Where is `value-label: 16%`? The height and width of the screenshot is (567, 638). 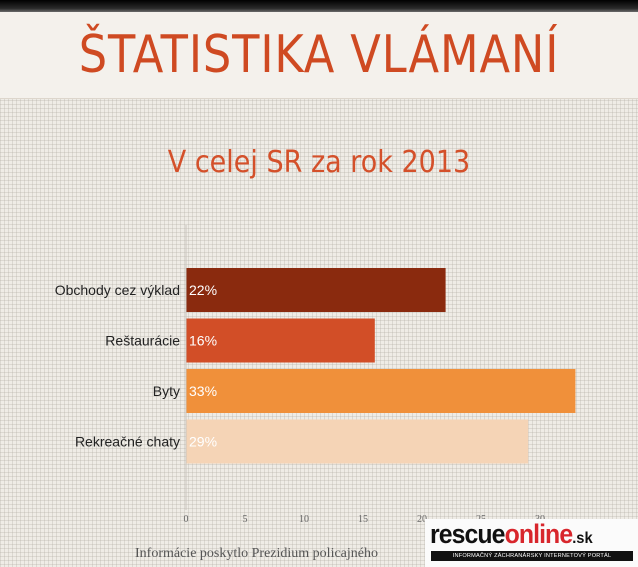
value-label: 16% is located at coordinates (203, 341).